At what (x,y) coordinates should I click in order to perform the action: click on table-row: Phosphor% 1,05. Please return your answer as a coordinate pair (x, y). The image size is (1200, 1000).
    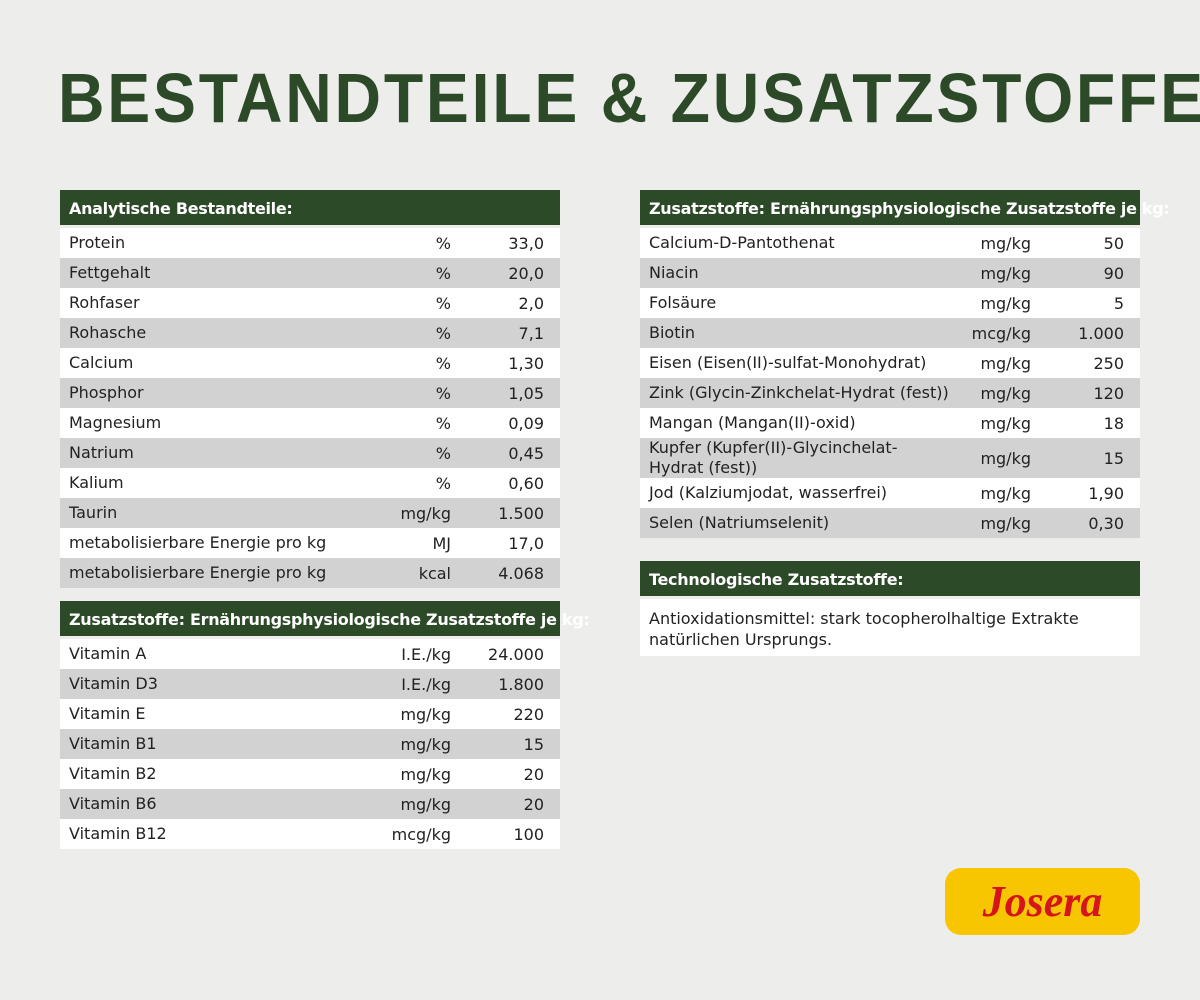
    Looking at the image, I should click on (310, 393).